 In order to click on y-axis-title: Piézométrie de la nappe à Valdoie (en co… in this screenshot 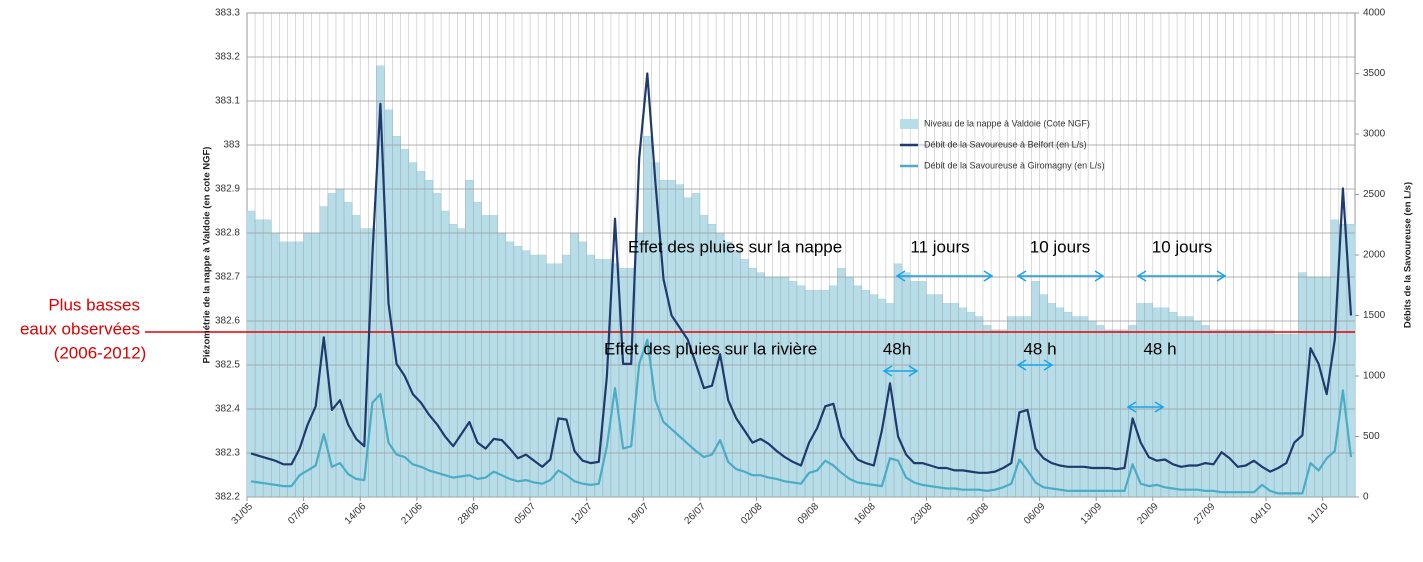, I will do `click(207, 255)`.